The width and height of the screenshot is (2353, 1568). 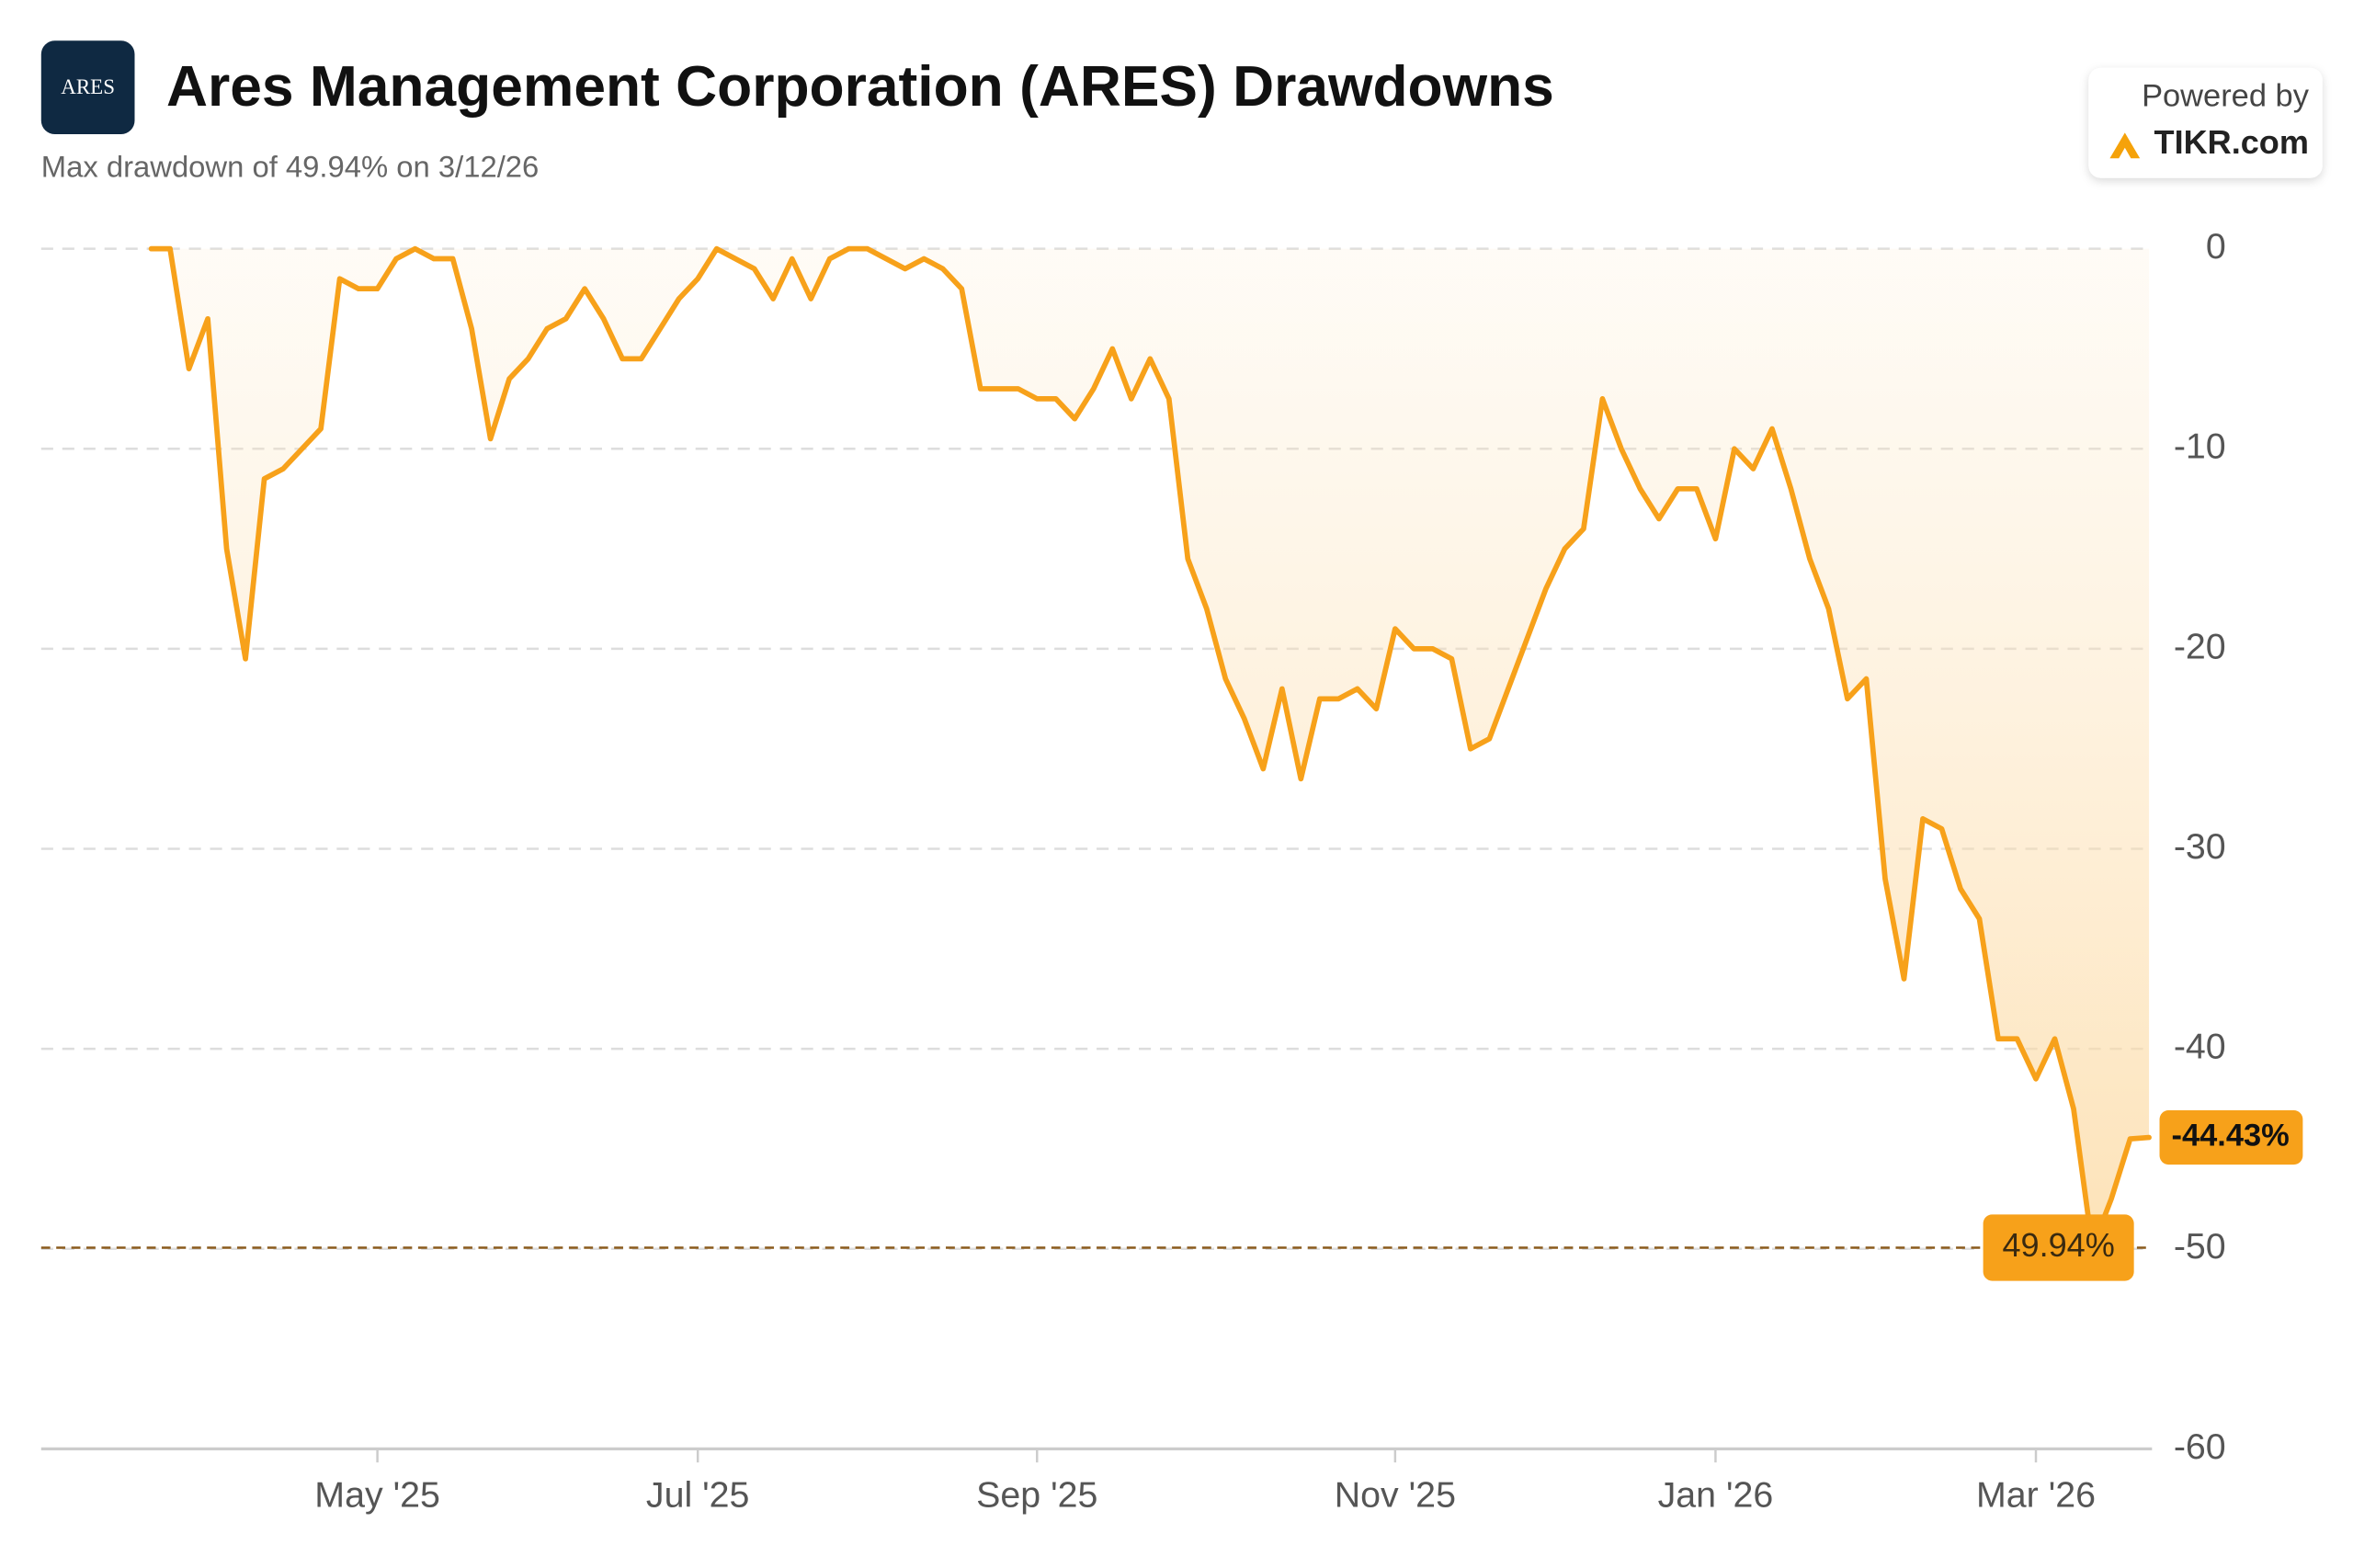 I want to click on last-value-badge, so click(x=2231, y=1137).